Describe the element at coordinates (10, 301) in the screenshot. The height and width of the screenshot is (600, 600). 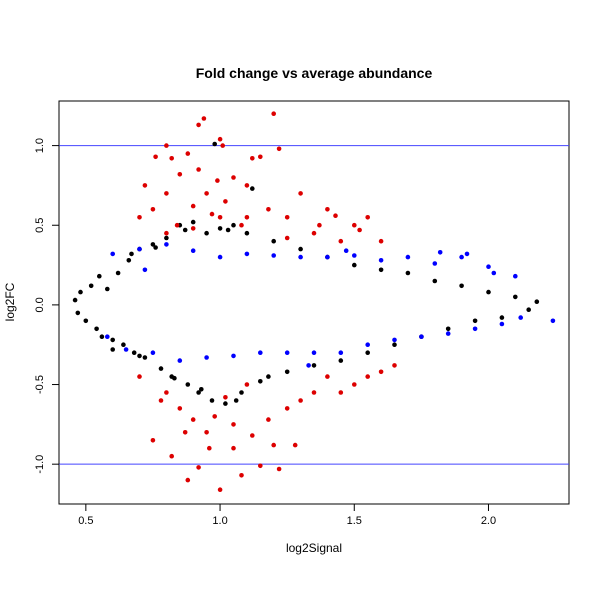
I see `y-axis-label: log2FC` at that location.